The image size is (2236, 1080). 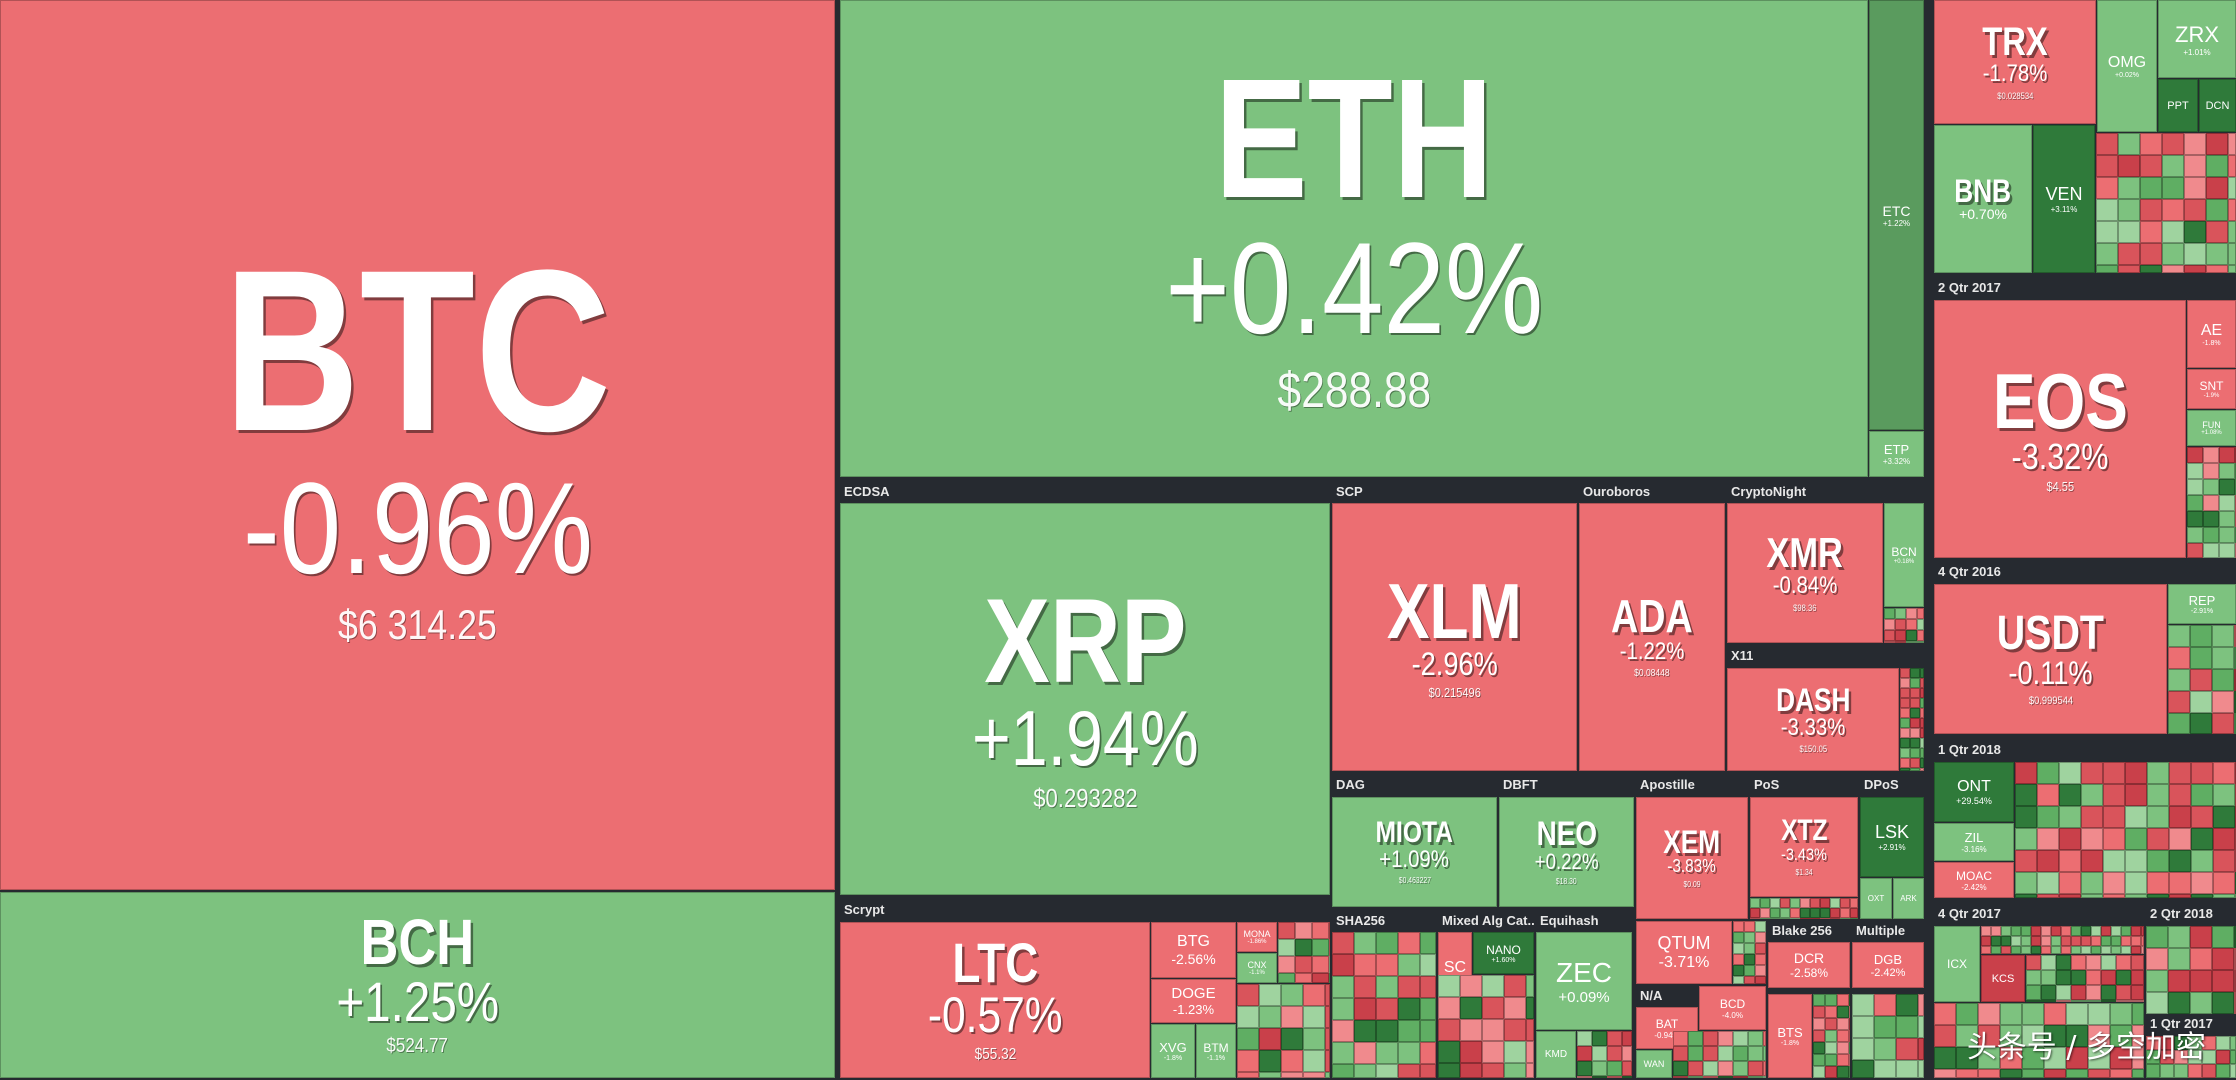 What do you see at coordinates (1173, 1051) in the screenshot?
I see `tile-xvg: XVG -1.8%` at bounding box center [1173, 1051].